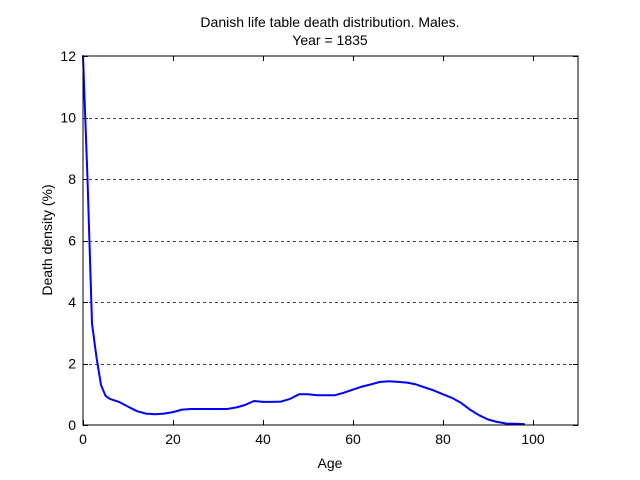  Describe the element at coordinates (72, 364) in the screenshot. I see `y-tick-label: 2` at that location.